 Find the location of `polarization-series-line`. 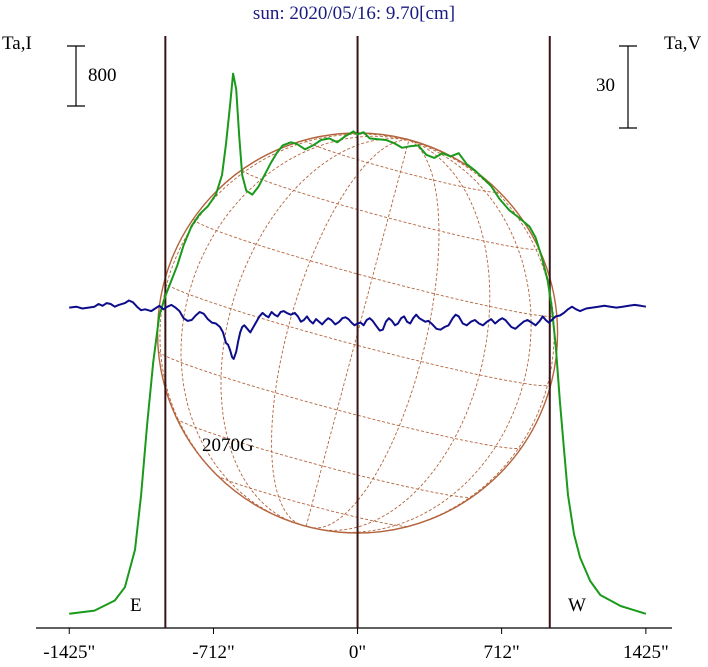

polarization-series-line is located at coordinates (358, 329).